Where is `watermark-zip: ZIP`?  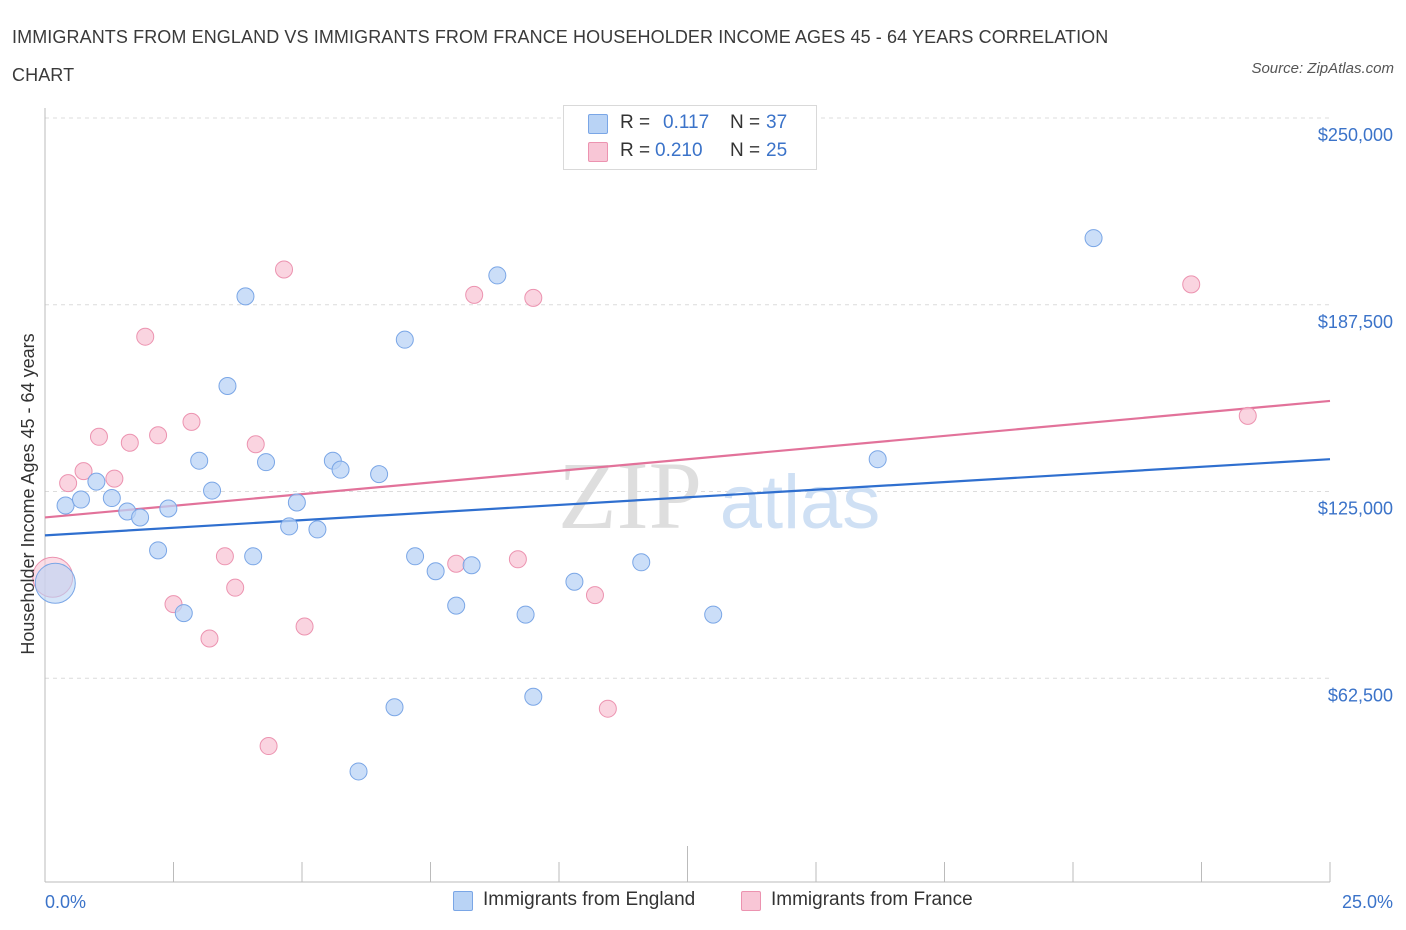 watermark-zip: ZIP is located at coordinates (630, 495).